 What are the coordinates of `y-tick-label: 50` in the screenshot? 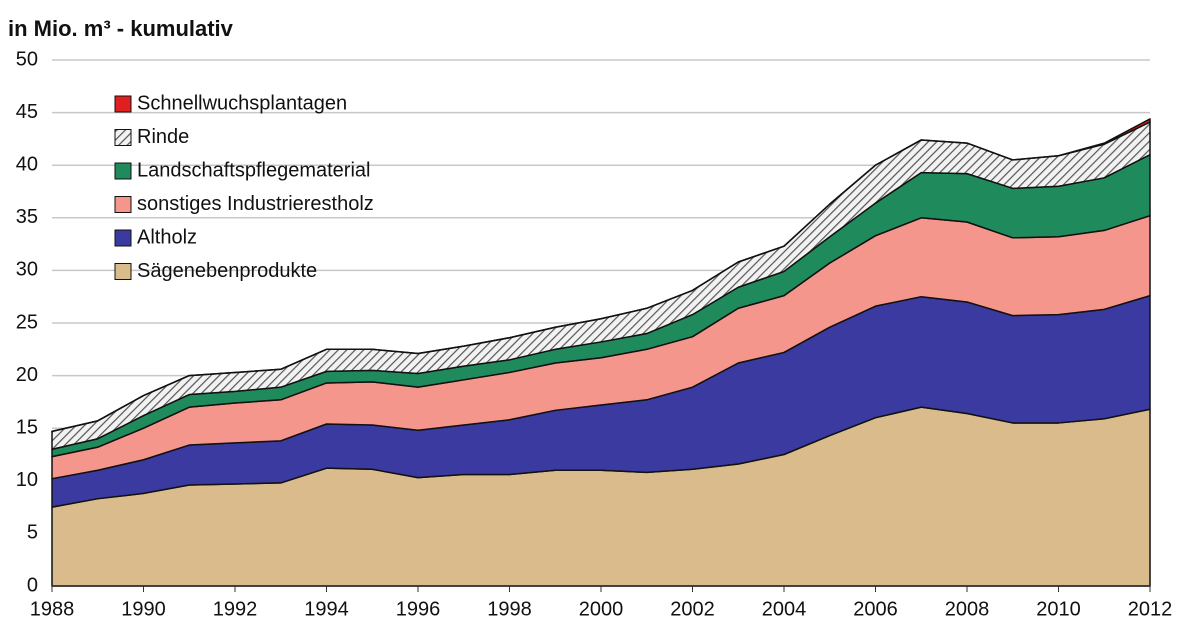 It's located at (27, 59).